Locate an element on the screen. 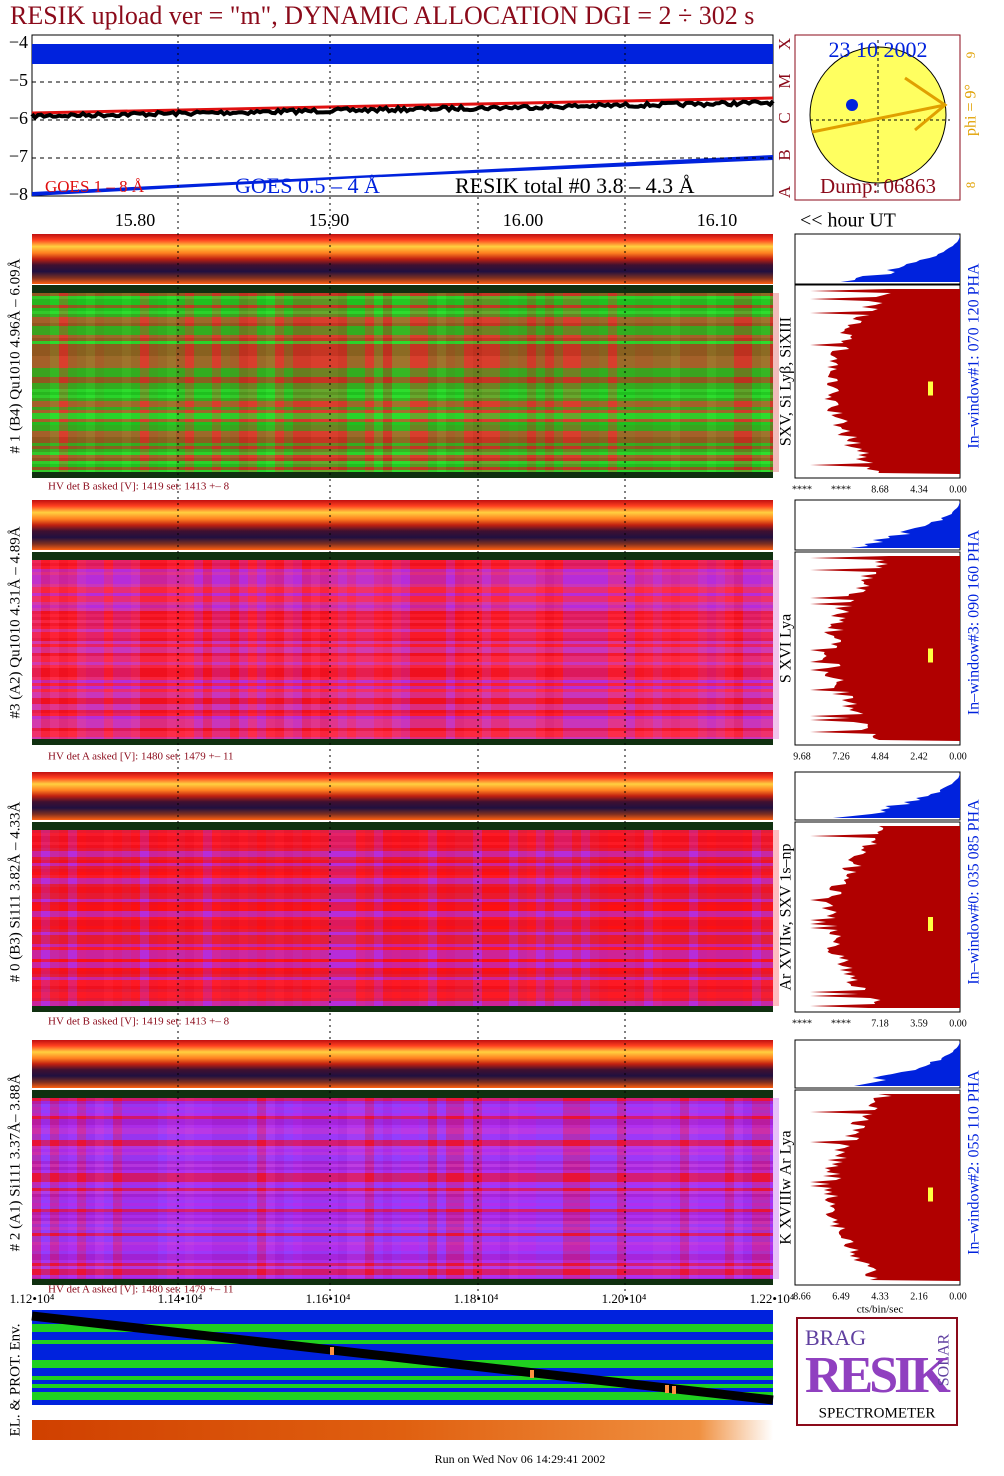 The height and width of the screenshot is (1476, 1004). time-tick: 15.90 is located at coordinates (329, 220).